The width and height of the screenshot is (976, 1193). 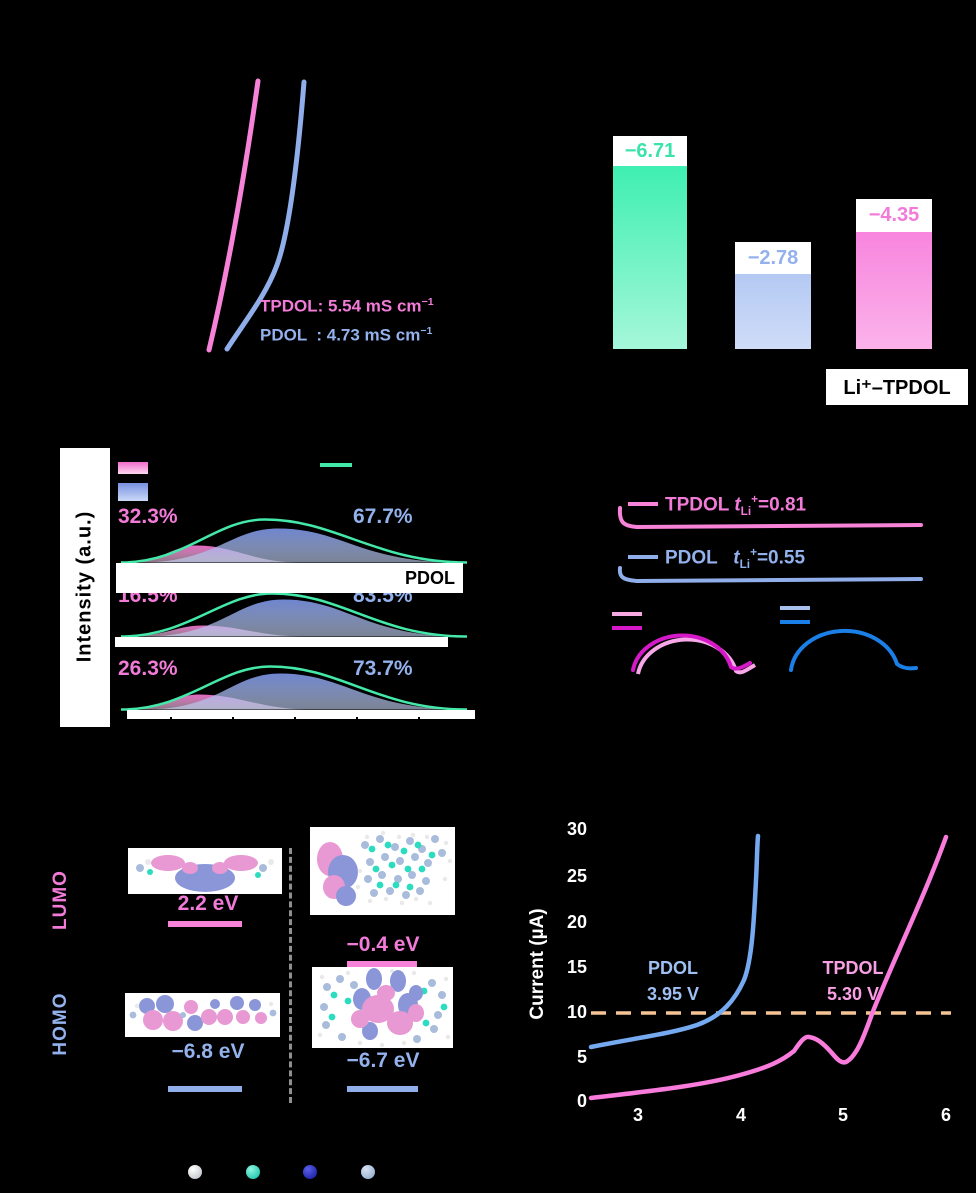 I want to click on atoms-white, so click(x=404, y=868).